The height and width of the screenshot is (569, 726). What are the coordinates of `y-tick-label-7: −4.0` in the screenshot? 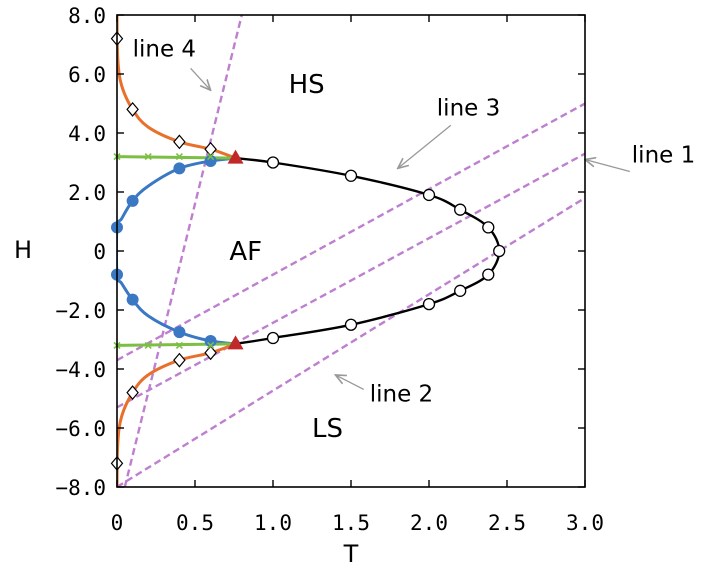 It's located at (80, 370).